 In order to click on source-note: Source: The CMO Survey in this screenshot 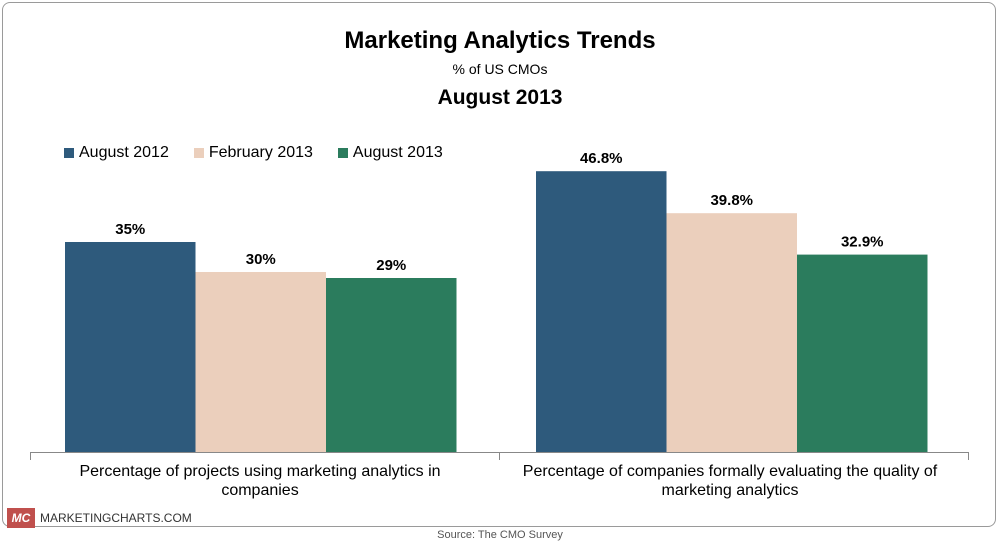, I will do `click(500, 535)`.